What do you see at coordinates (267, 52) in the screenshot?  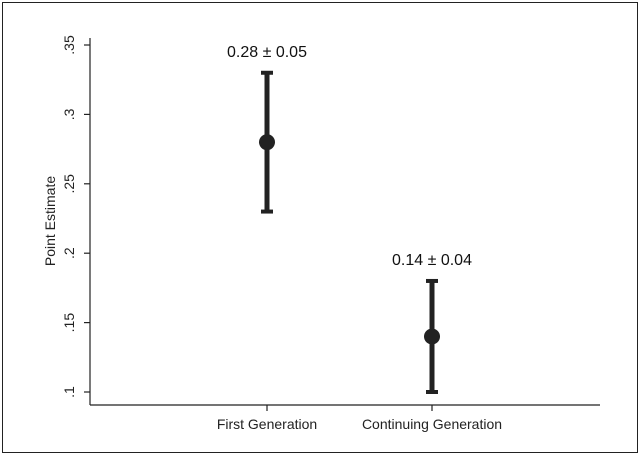 I see `data-label: 0.28 ± 0.05` at bounding box center [267, 52].